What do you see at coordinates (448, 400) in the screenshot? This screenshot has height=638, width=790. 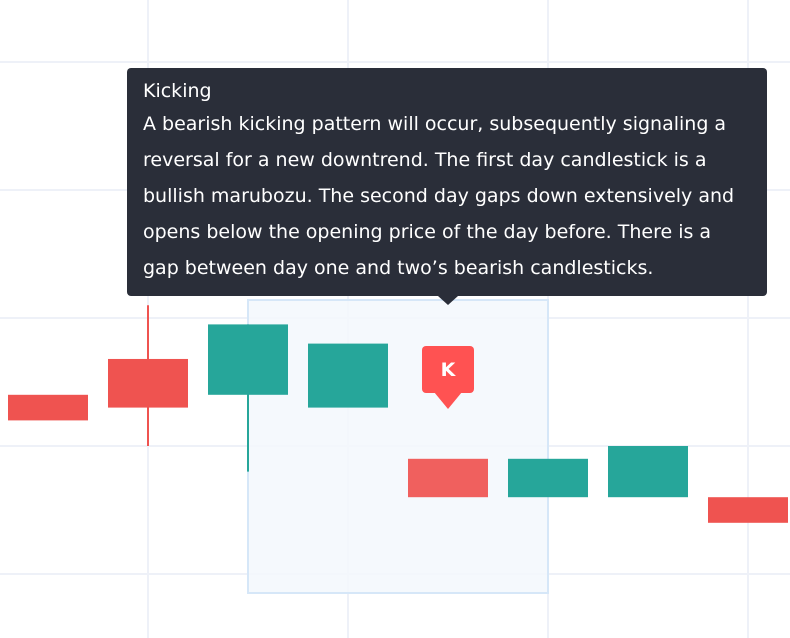 I see `marker-pointer` at bounding box center [448, 400].